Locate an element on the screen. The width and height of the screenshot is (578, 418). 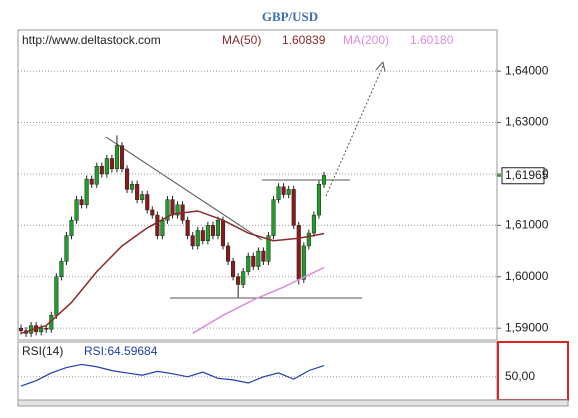
ma50-name: MA(50) is located at coordinates (241, 40).